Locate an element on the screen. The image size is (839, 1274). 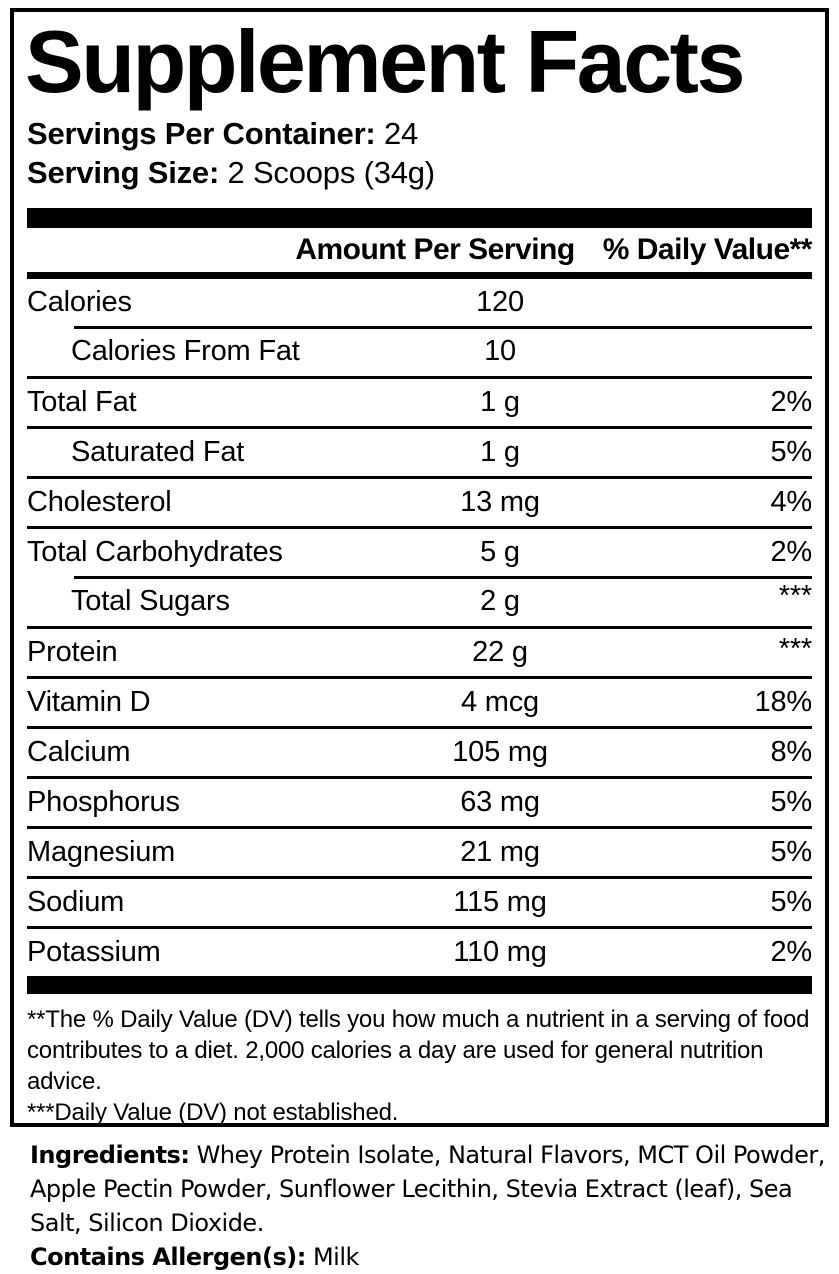
table-row-sodium: Sodium 115 mg 5% is located at coordinates (419, 901).